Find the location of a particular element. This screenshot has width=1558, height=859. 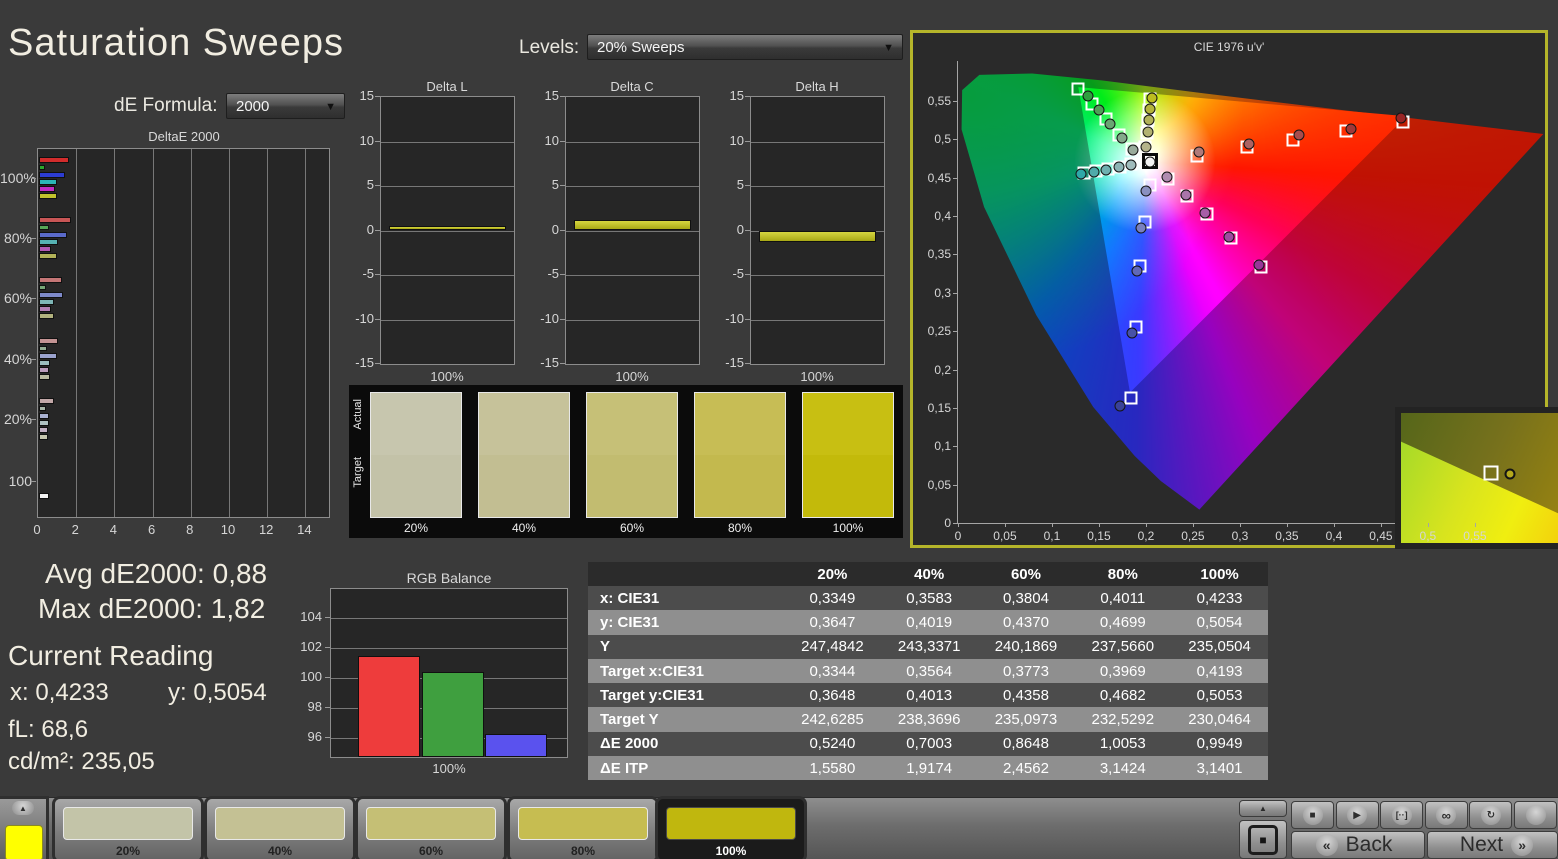

table-header-cell: 20% is located at coordinates (832, 574).